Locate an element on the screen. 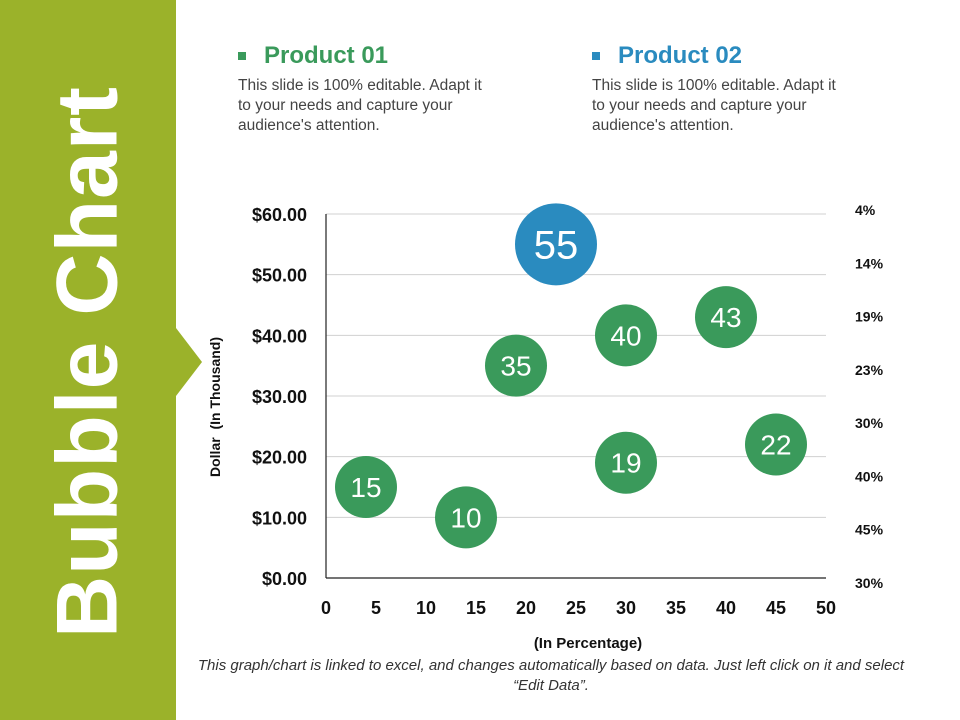 The image size is (960, 720). x-tick-label: 25 is located at coordinates (576, 608).